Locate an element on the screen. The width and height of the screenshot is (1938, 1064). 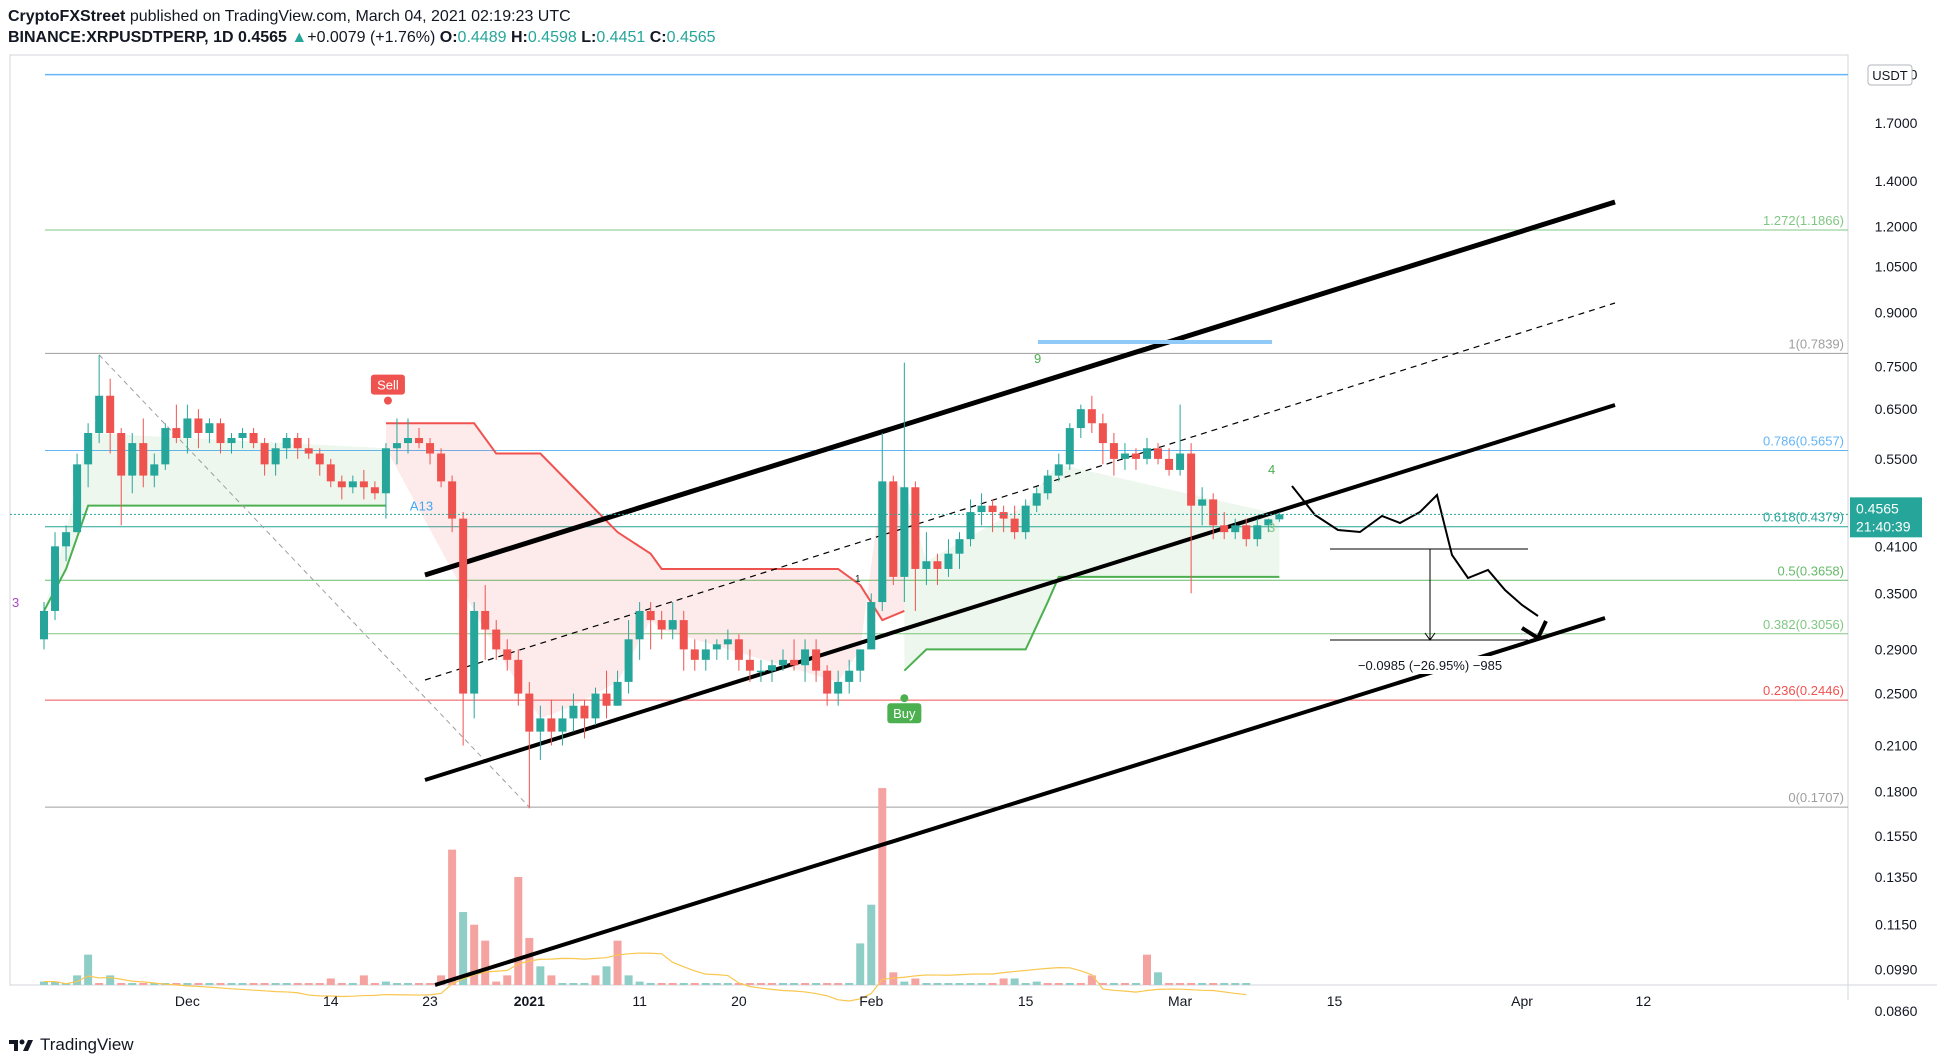
projection-arrow-icon is located at coordinates (1534, 630).